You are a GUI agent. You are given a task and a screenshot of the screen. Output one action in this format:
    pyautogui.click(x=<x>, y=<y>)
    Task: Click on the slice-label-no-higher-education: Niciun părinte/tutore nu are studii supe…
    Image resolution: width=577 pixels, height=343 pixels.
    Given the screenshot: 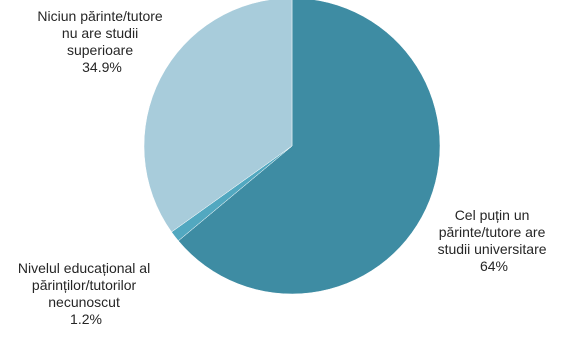 What is the action you would take?
    pyautogui.click(x=101, y=41)
    